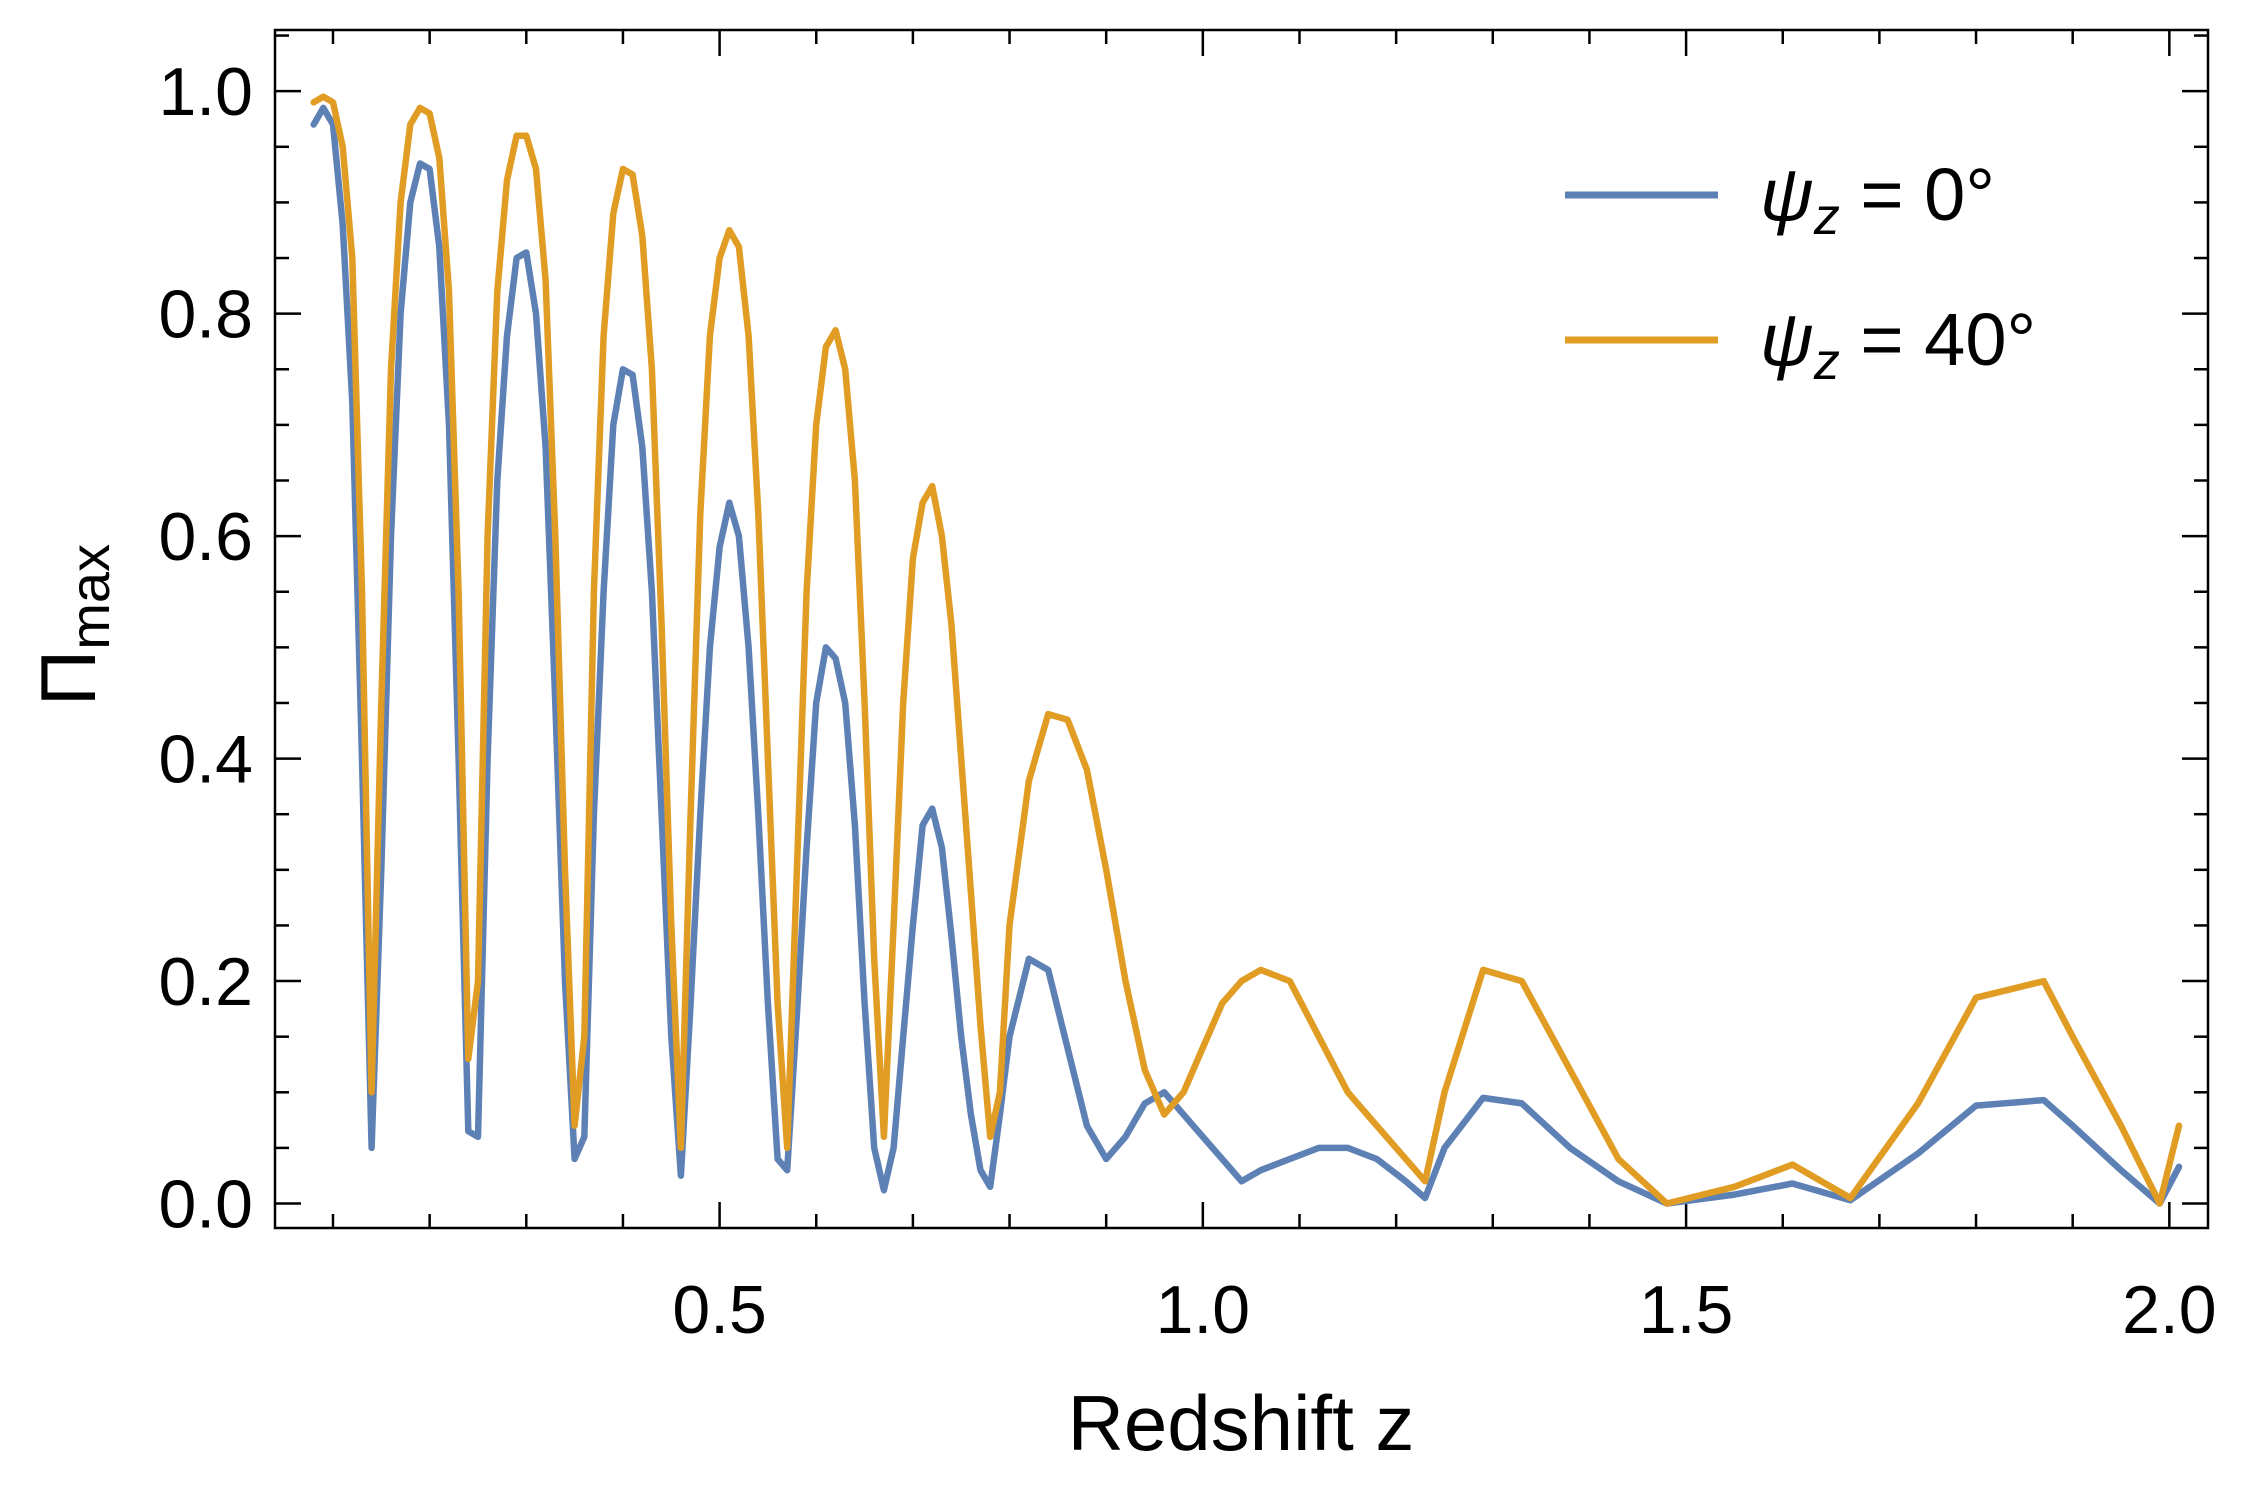 The width and height of the screenshot is (2243, 1488). What do you see at coordinates (1241, 1423) in the screenshot?
I see `x-axis-label: Redshift z` at bounding box center [1241, 1423].